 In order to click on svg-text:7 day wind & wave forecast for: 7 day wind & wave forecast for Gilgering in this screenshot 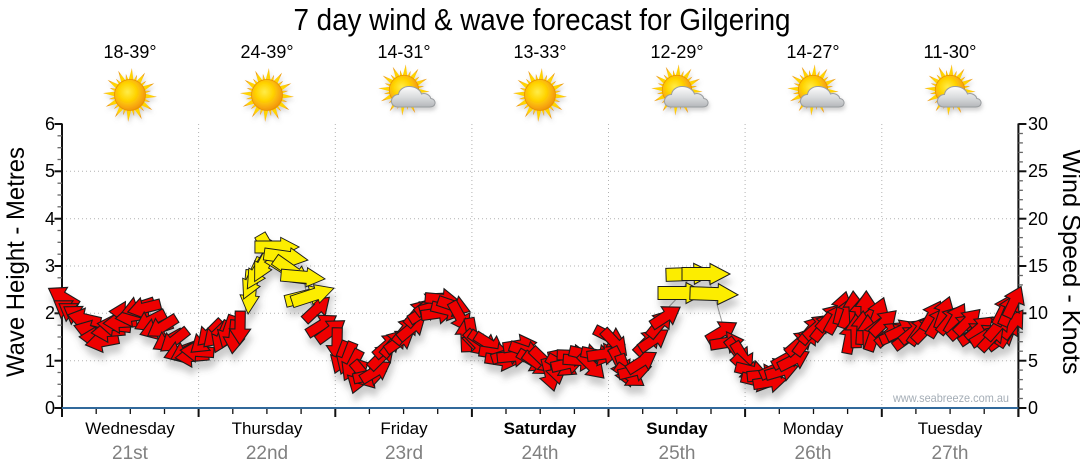, I will do `click(542, 19)`.